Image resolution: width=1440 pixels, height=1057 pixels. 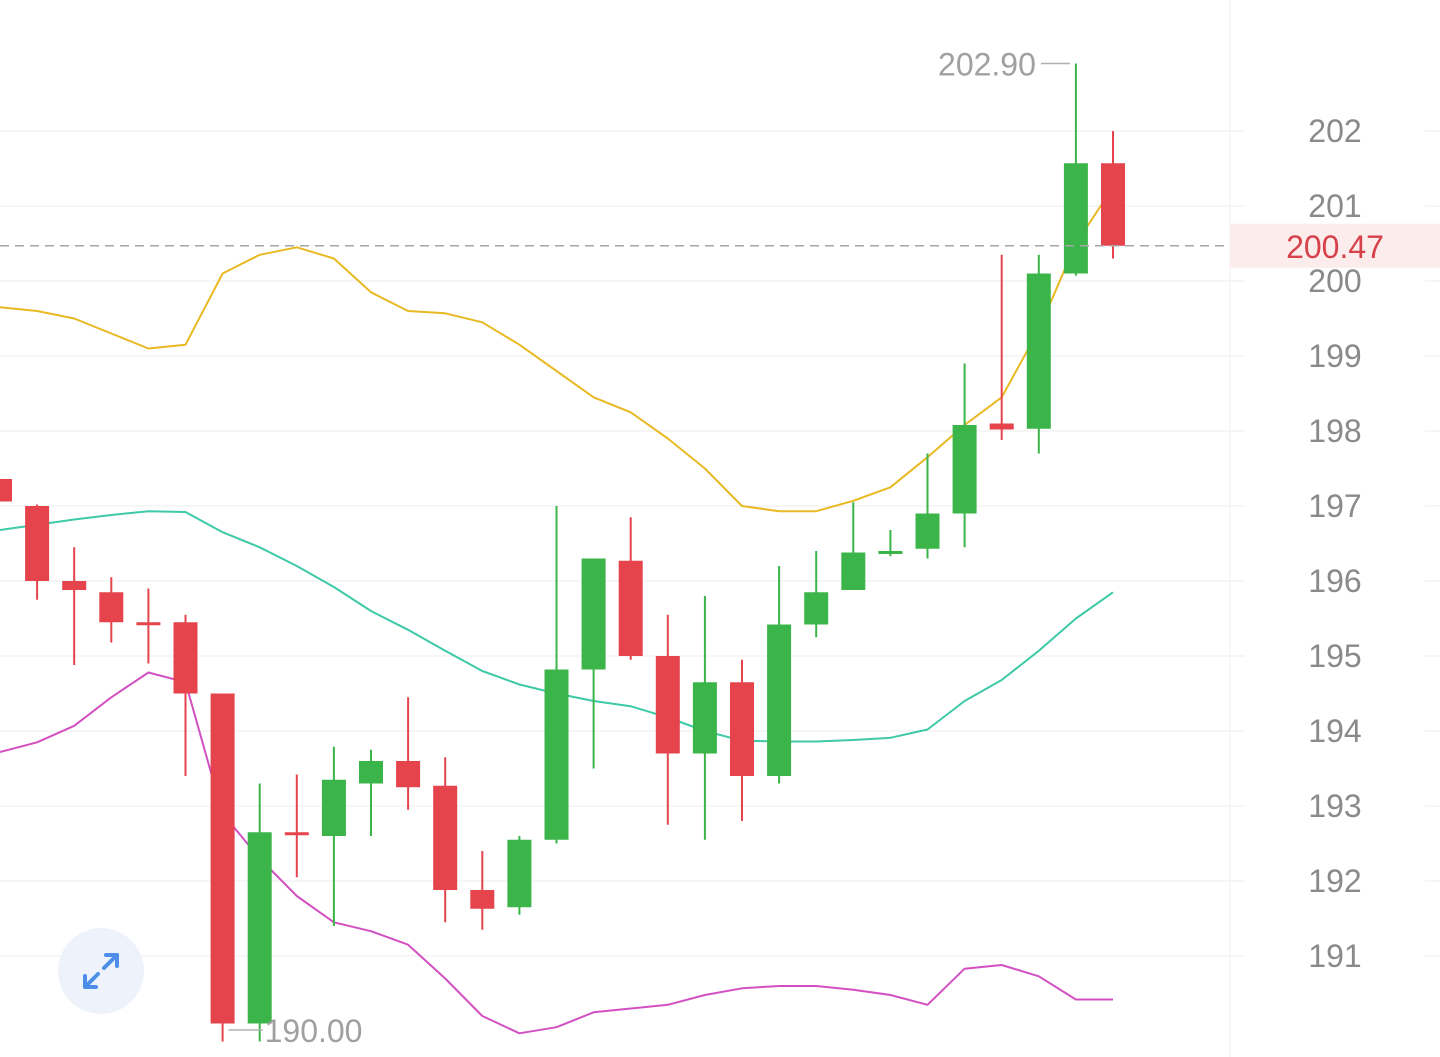 I want to click on last-price-label: 200.47, so click(x=1335, y=247).